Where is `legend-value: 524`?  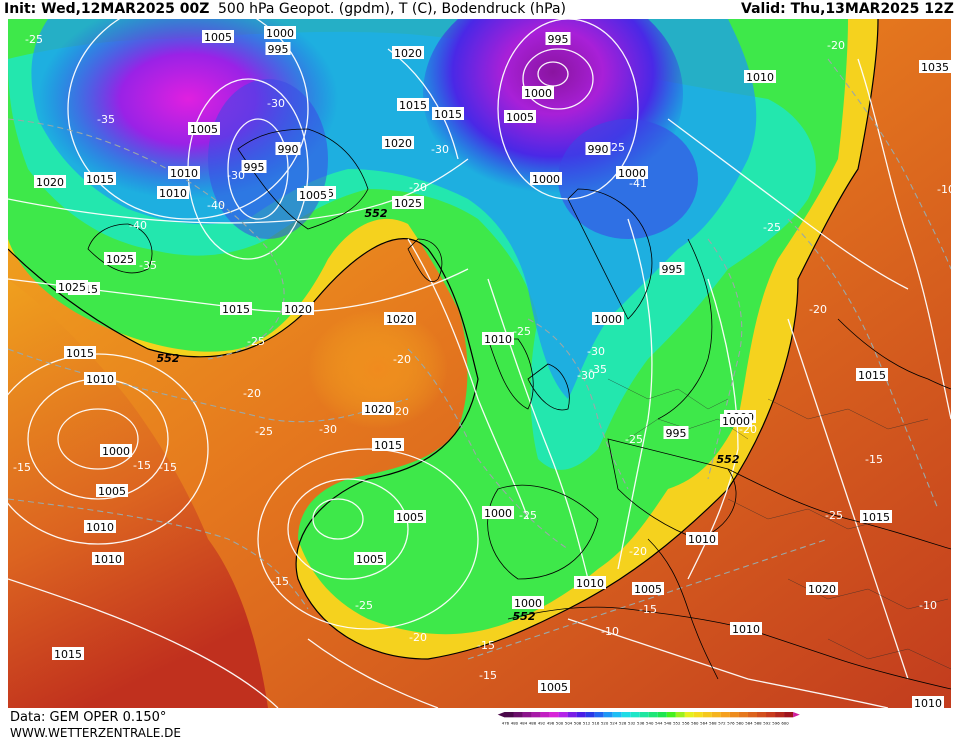
legend-value: 524 is located at coordinates (614, 723).